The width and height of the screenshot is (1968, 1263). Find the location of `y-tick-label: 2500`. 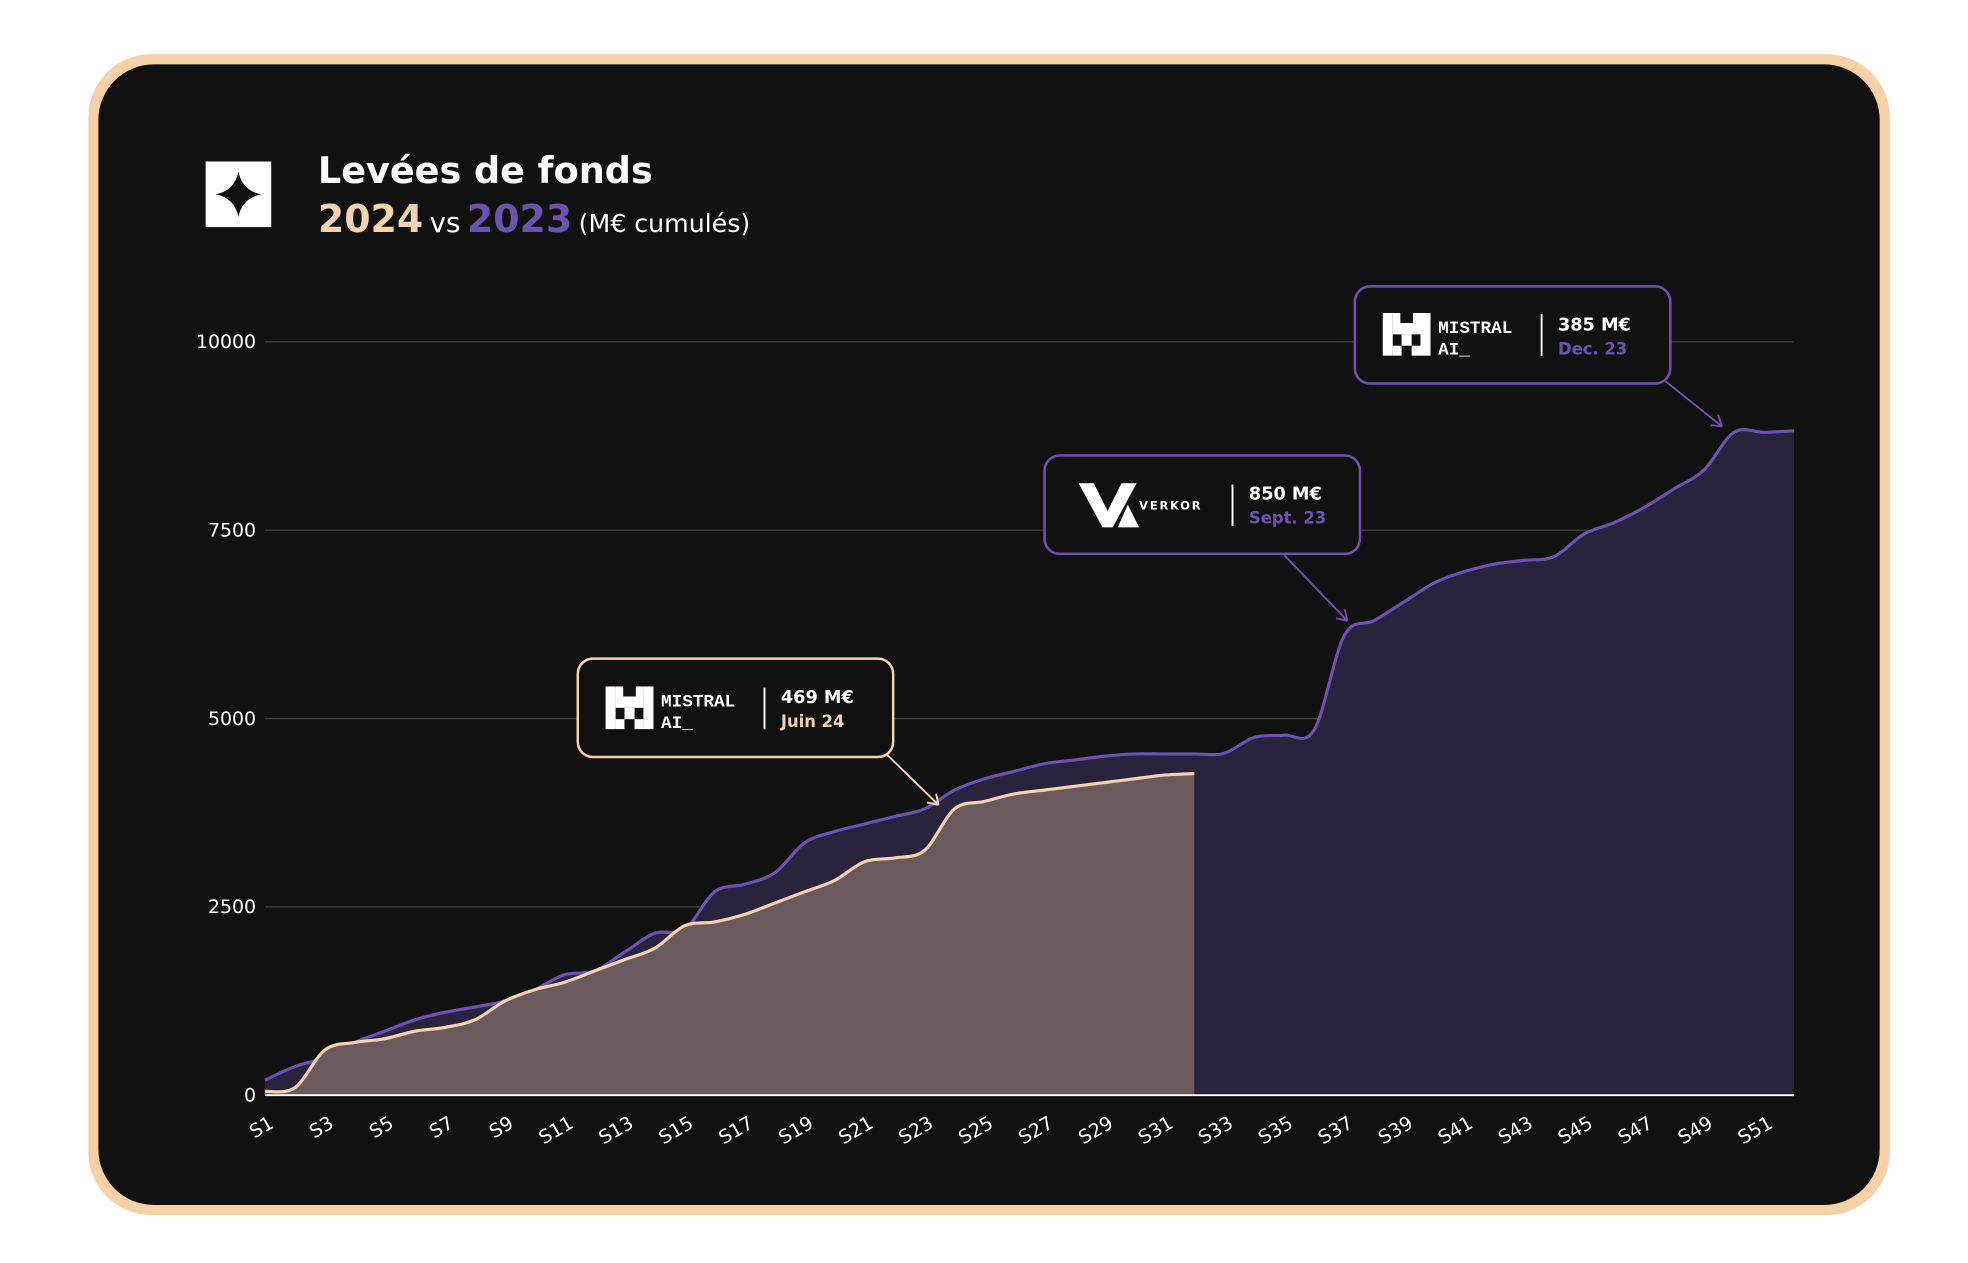

y-tick-label: 2500 is located at coordinates (232, 907).